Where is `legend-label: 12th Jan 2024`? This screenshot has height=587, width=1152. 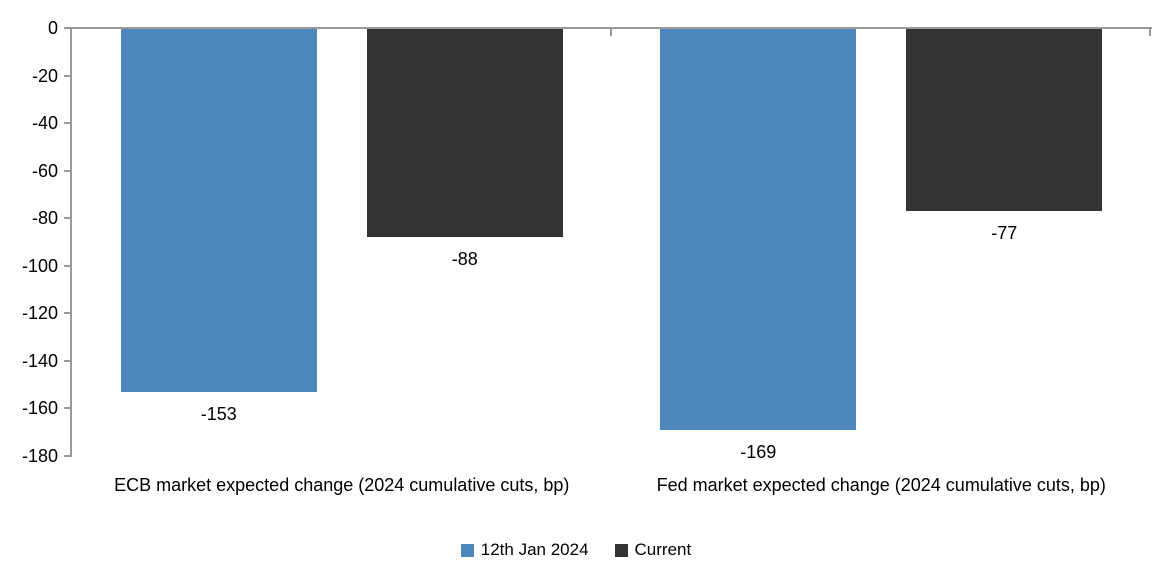
legend-label: 12th Jan 2024 is located at coordinates (534, 549).